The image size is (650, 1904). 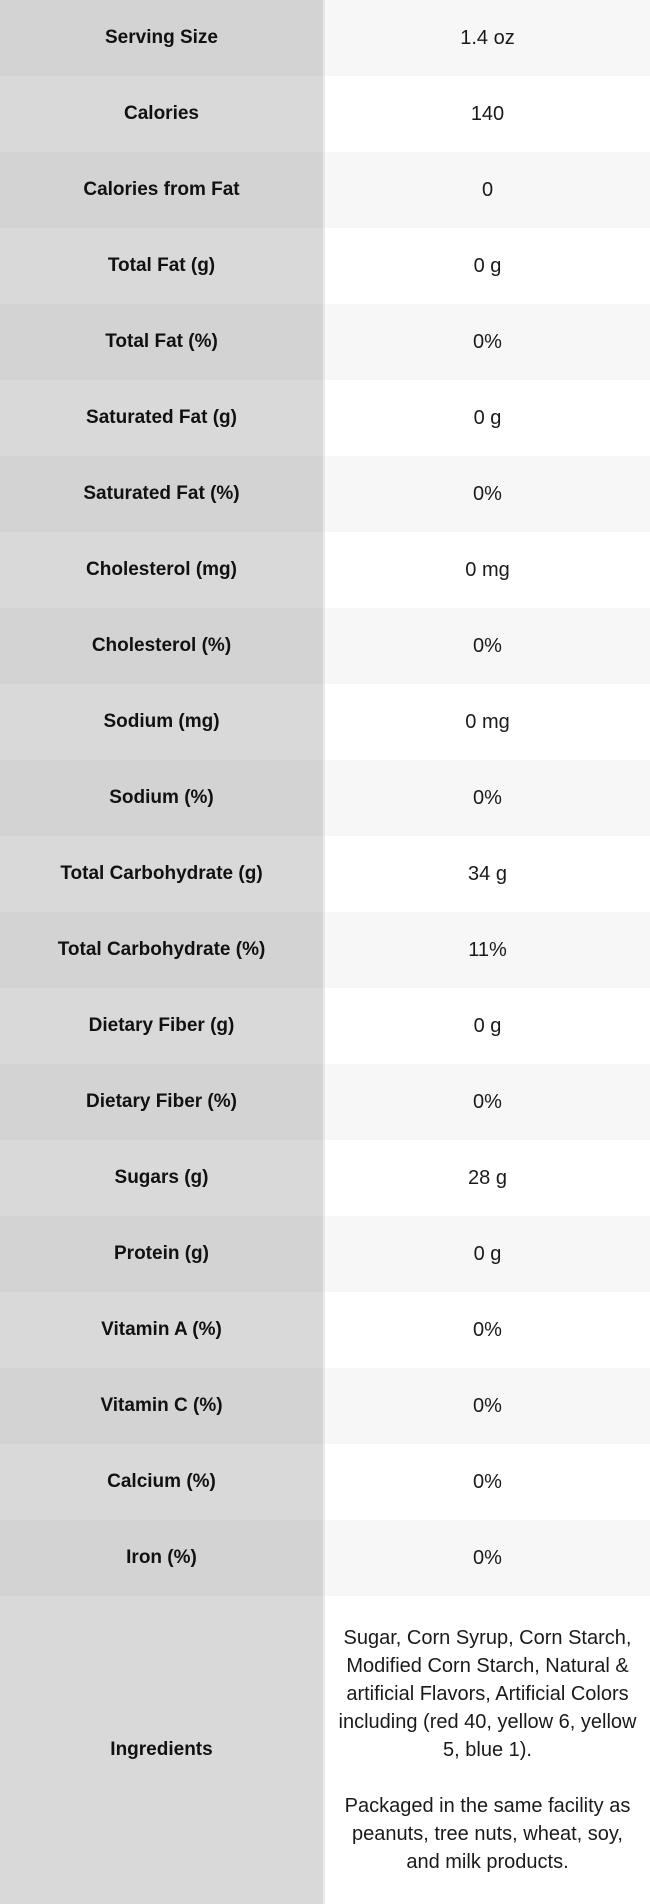 I want to click on table-row: Total Carbohydrate (%) 11%, so click(x=325, y=950).